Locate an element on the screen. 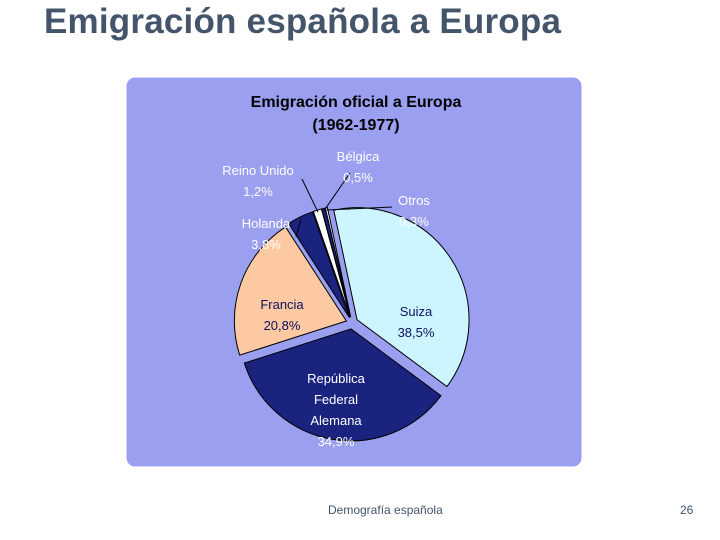  footer-text: Demografía española is located at coordinates (385, 510).